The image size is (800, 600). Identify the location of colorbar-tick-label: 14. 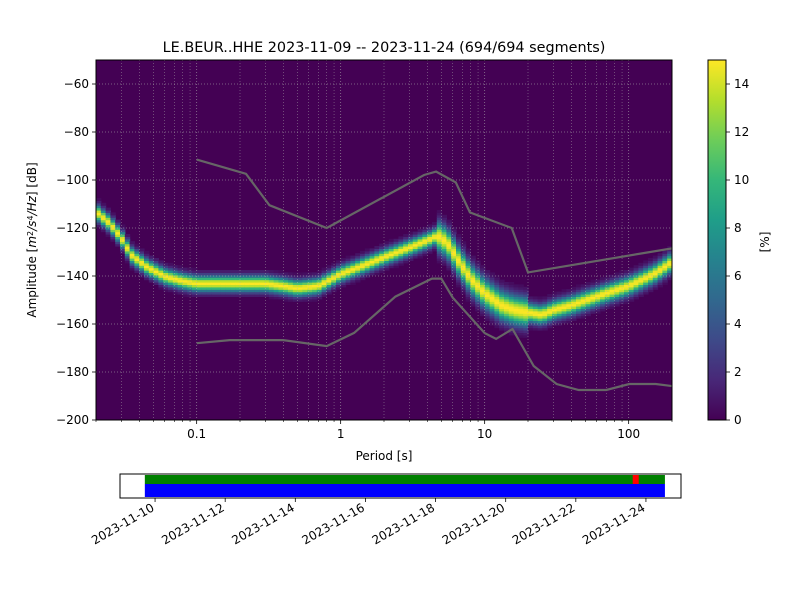
(741, 84).